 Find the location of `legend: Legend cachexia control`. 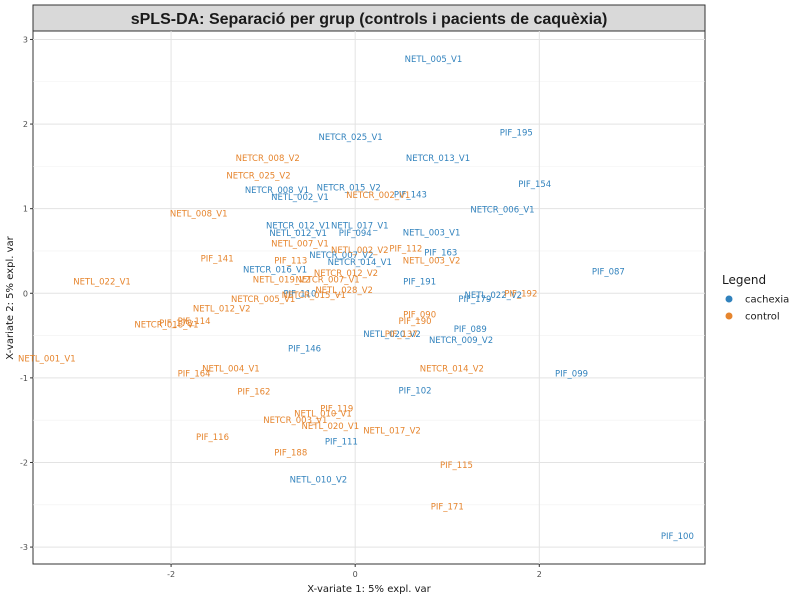

legend: Legend cachexia control is located at coordinates (755, 298).